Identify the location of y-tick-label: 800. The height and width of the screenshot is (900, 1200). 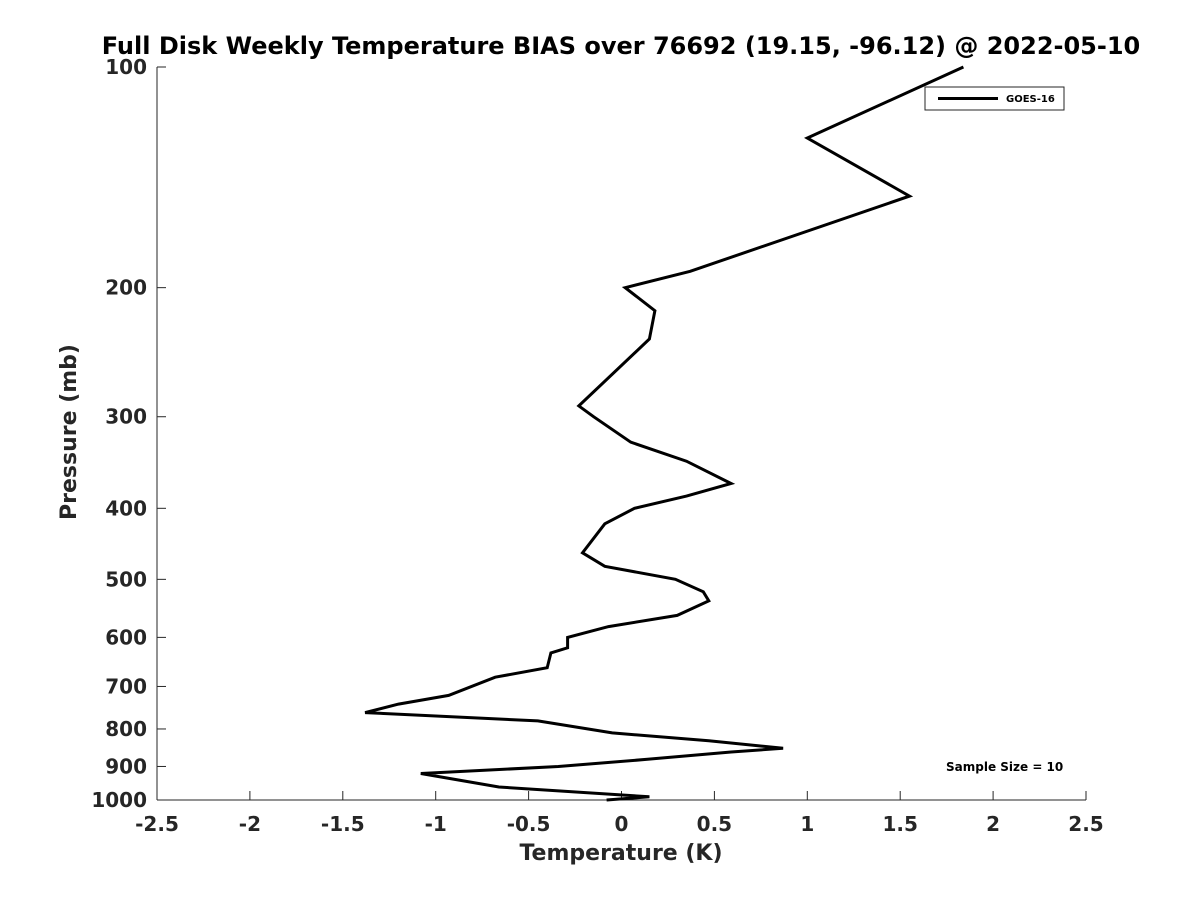
(126, 729).